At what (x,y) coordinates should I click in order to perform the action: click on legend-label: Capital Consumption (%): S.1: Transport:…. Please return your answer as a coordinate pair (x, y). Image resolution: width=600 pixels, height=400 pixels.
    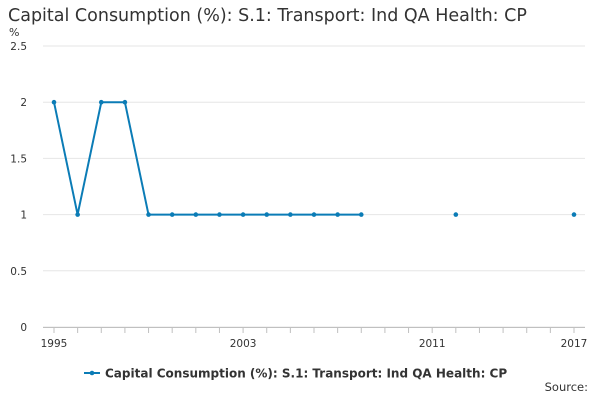
    Looking at the image, I should click on (306, 374).